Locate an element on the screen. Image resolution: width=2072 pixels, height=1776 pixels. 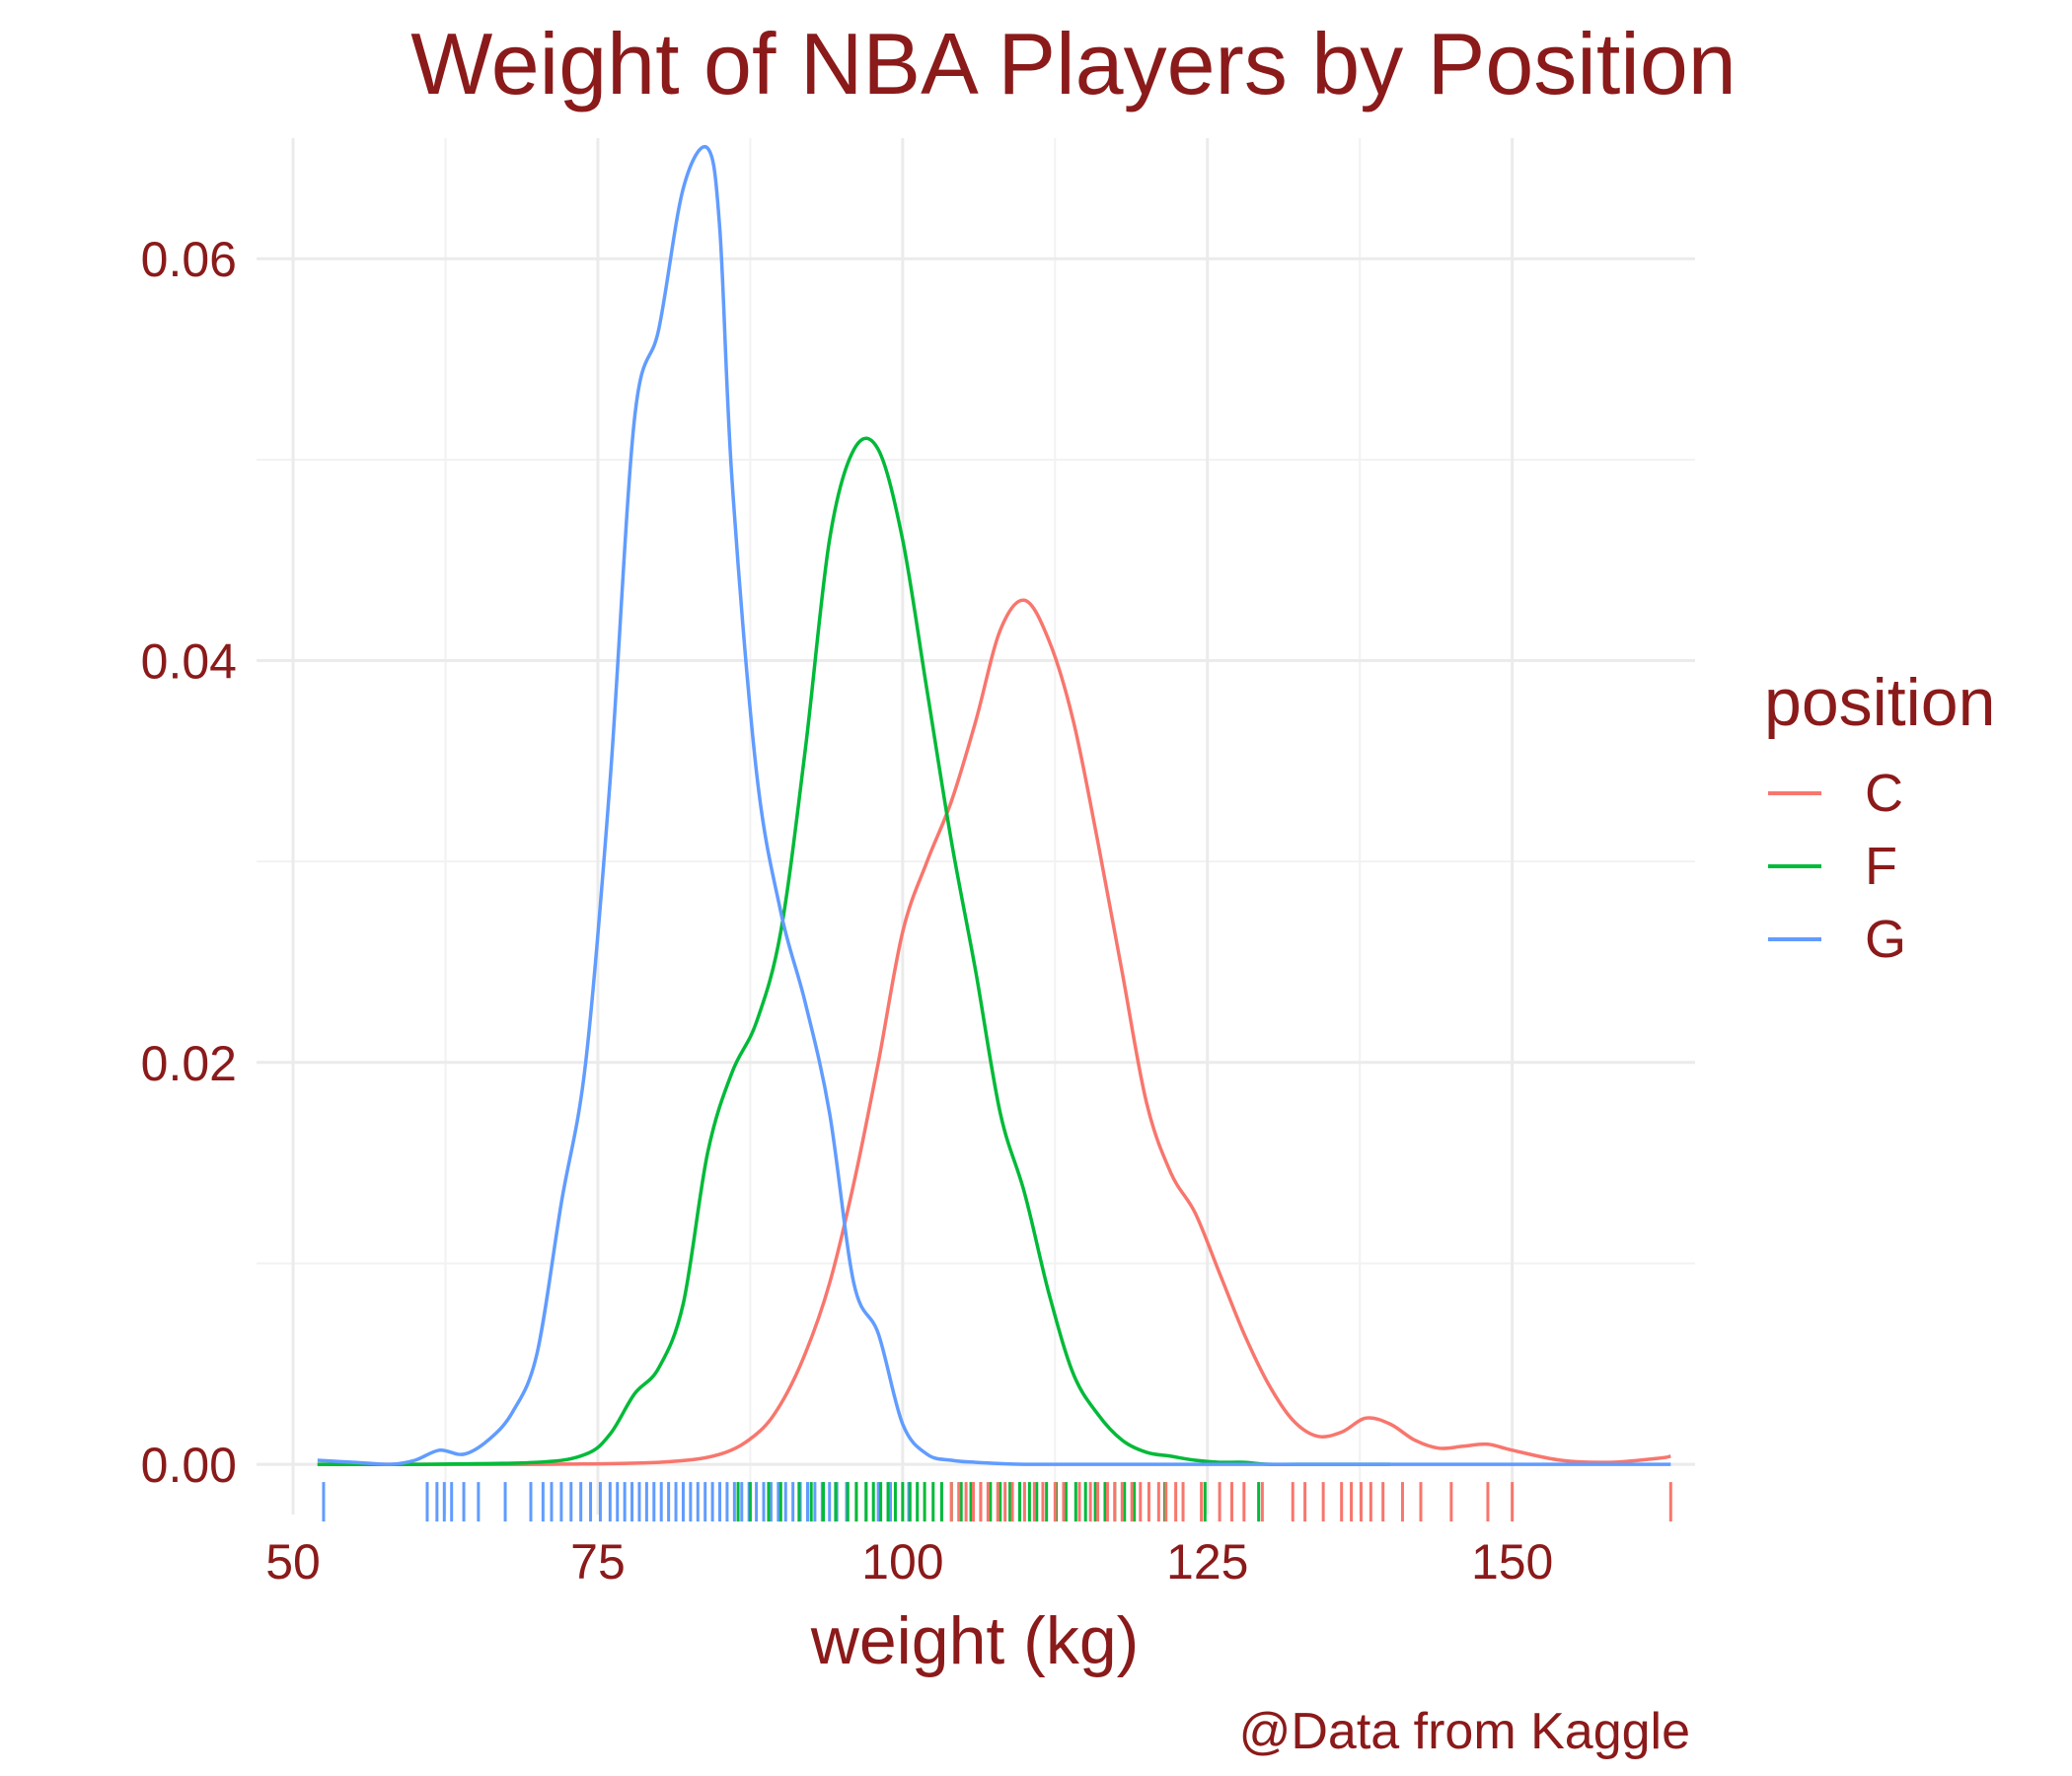
legend-label-c: C is located at coordinates (1884, 794).